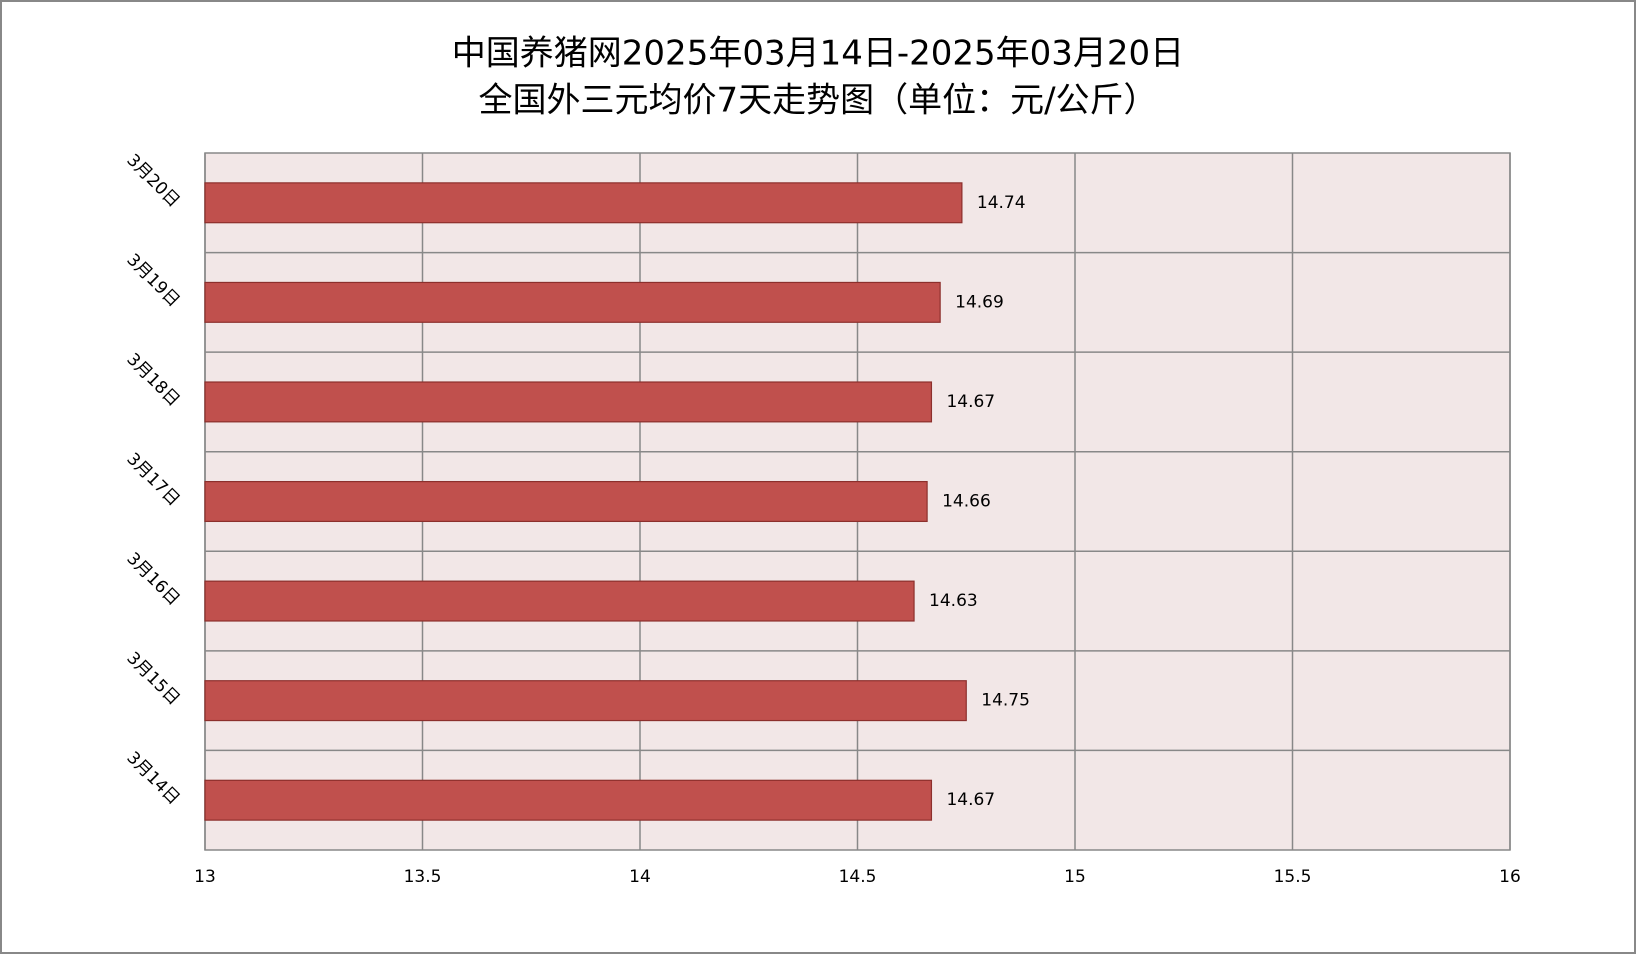  What do you see at coordinates (966, 502) in the screenshot?
I see `value-label: 14.66` at bounding box center [966, 502].